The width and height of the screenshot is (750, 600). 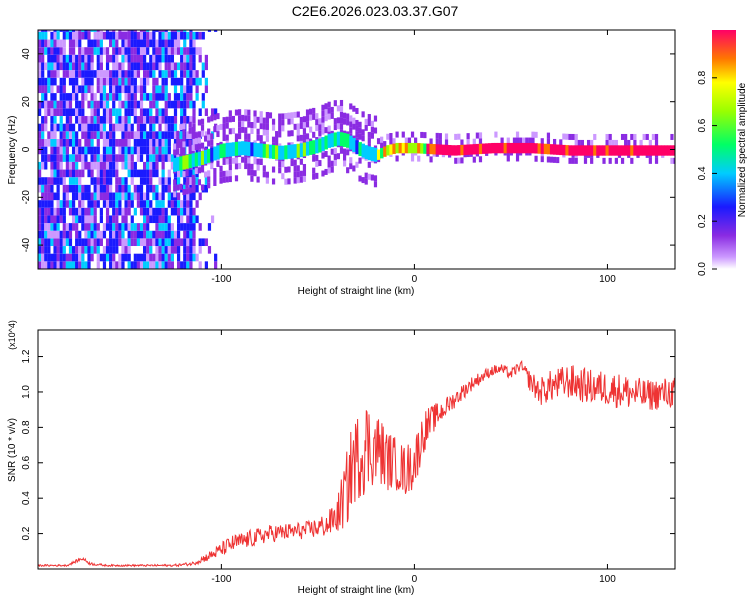 What do you see at coordinates (702, 269) in the screenshot?
I see `colorbar-tick-label: 0.0` at bounding box center [702, 269].